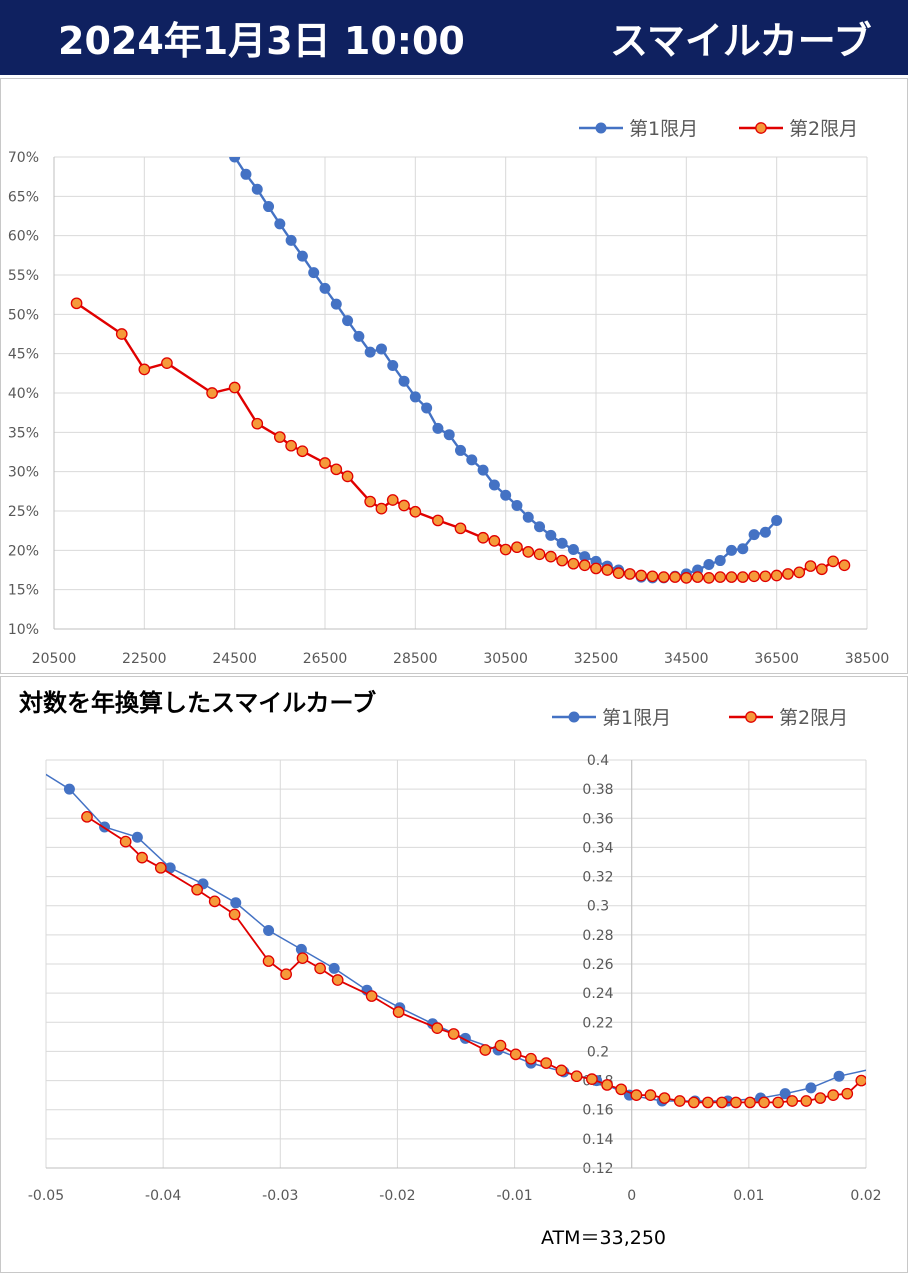  I want to click on x-tick-label: -0.01, so click(514, 1196).